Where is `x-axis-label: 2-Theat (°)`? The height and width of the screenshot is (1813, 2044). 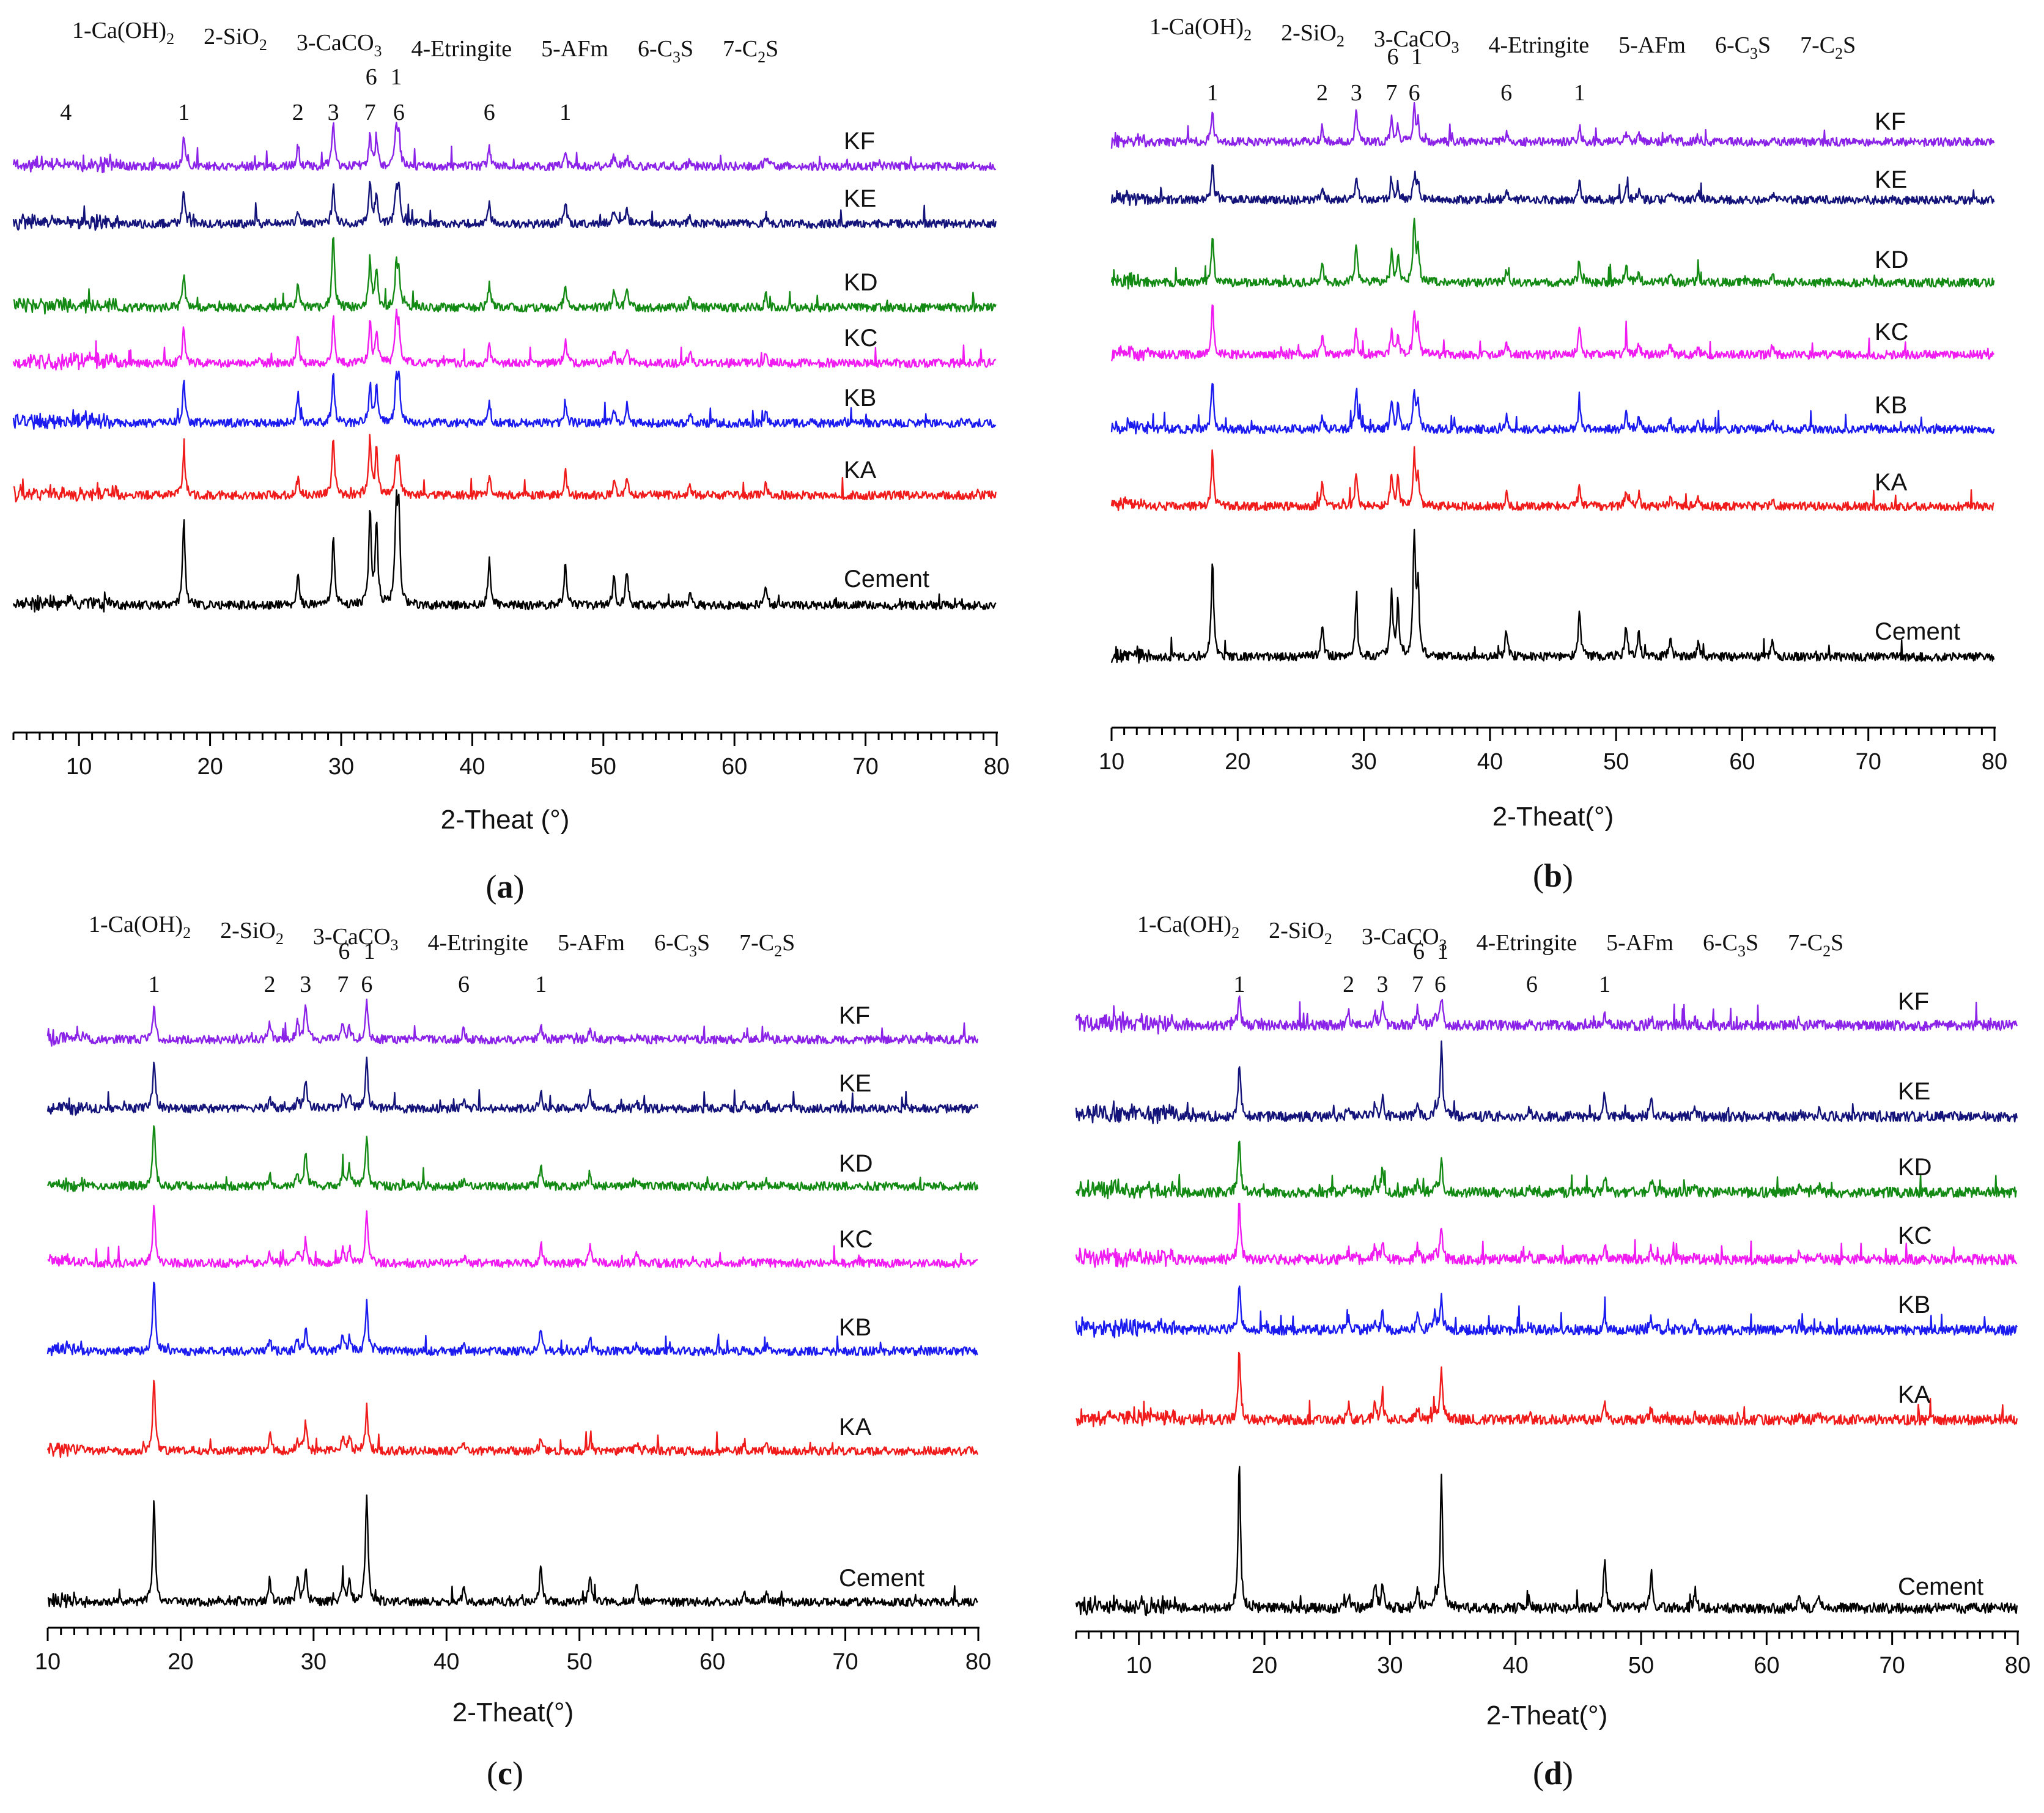 x-axis-label: 2-Theat (°) is located at coordinates (505, 820).